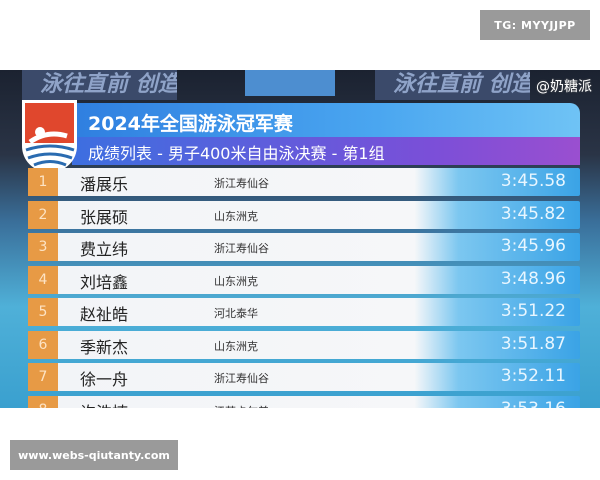 This screenshot has width=600, height=480. I want to click on finish-time: 3:51.22, so click(533, 311).